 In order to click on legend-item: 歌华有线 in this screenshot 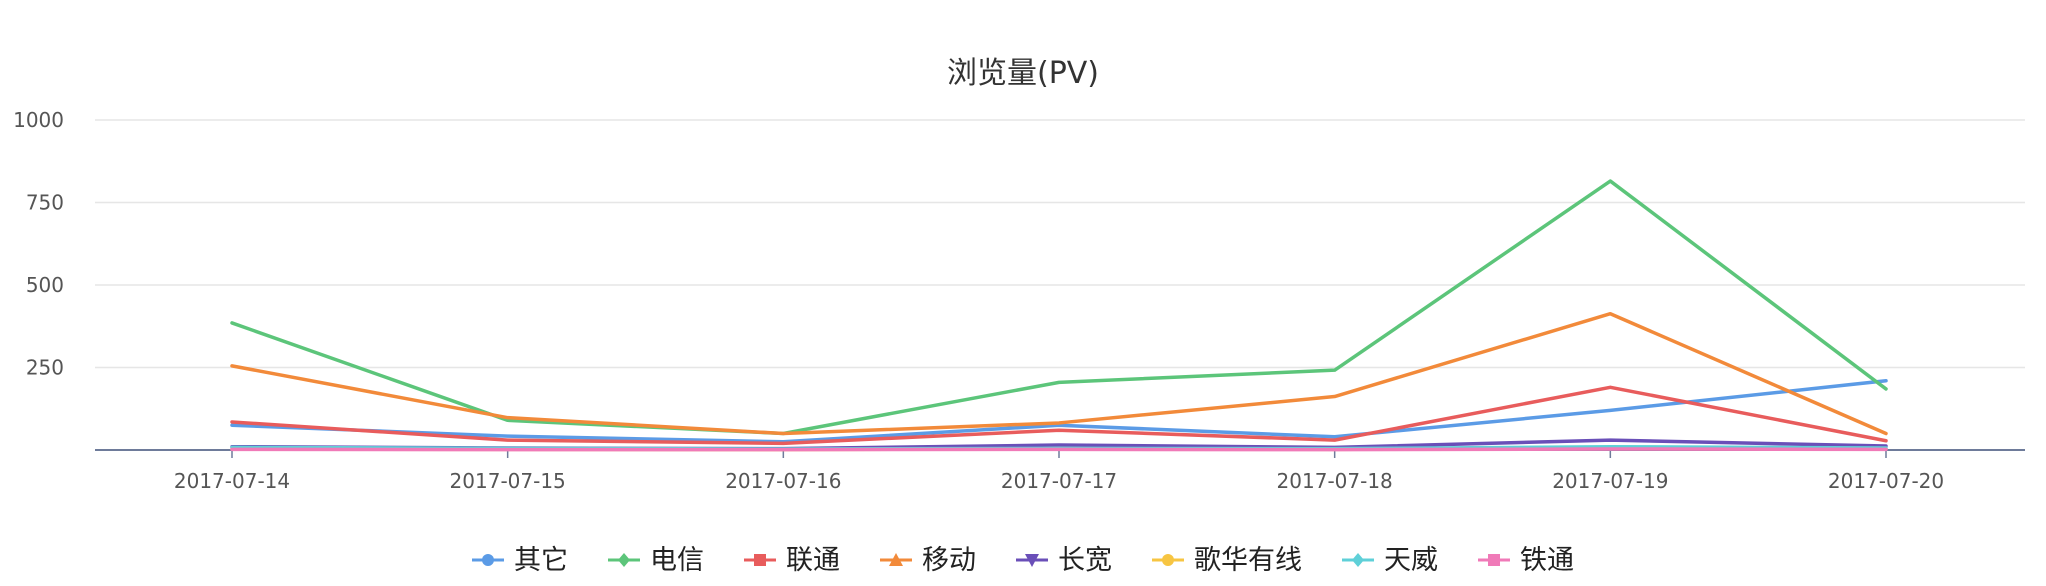, I will do `click(1227, 560)`.